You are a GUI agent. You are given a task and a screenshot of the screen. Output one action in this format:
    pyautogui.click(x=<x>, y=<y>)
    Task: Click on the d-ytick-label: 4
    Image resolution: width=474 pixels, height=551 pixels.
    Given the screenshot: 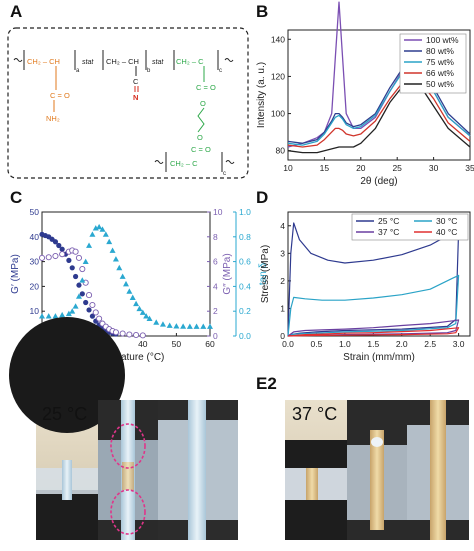 What is the action you would take?
    pyautogui.click(x=282, y=226)
    